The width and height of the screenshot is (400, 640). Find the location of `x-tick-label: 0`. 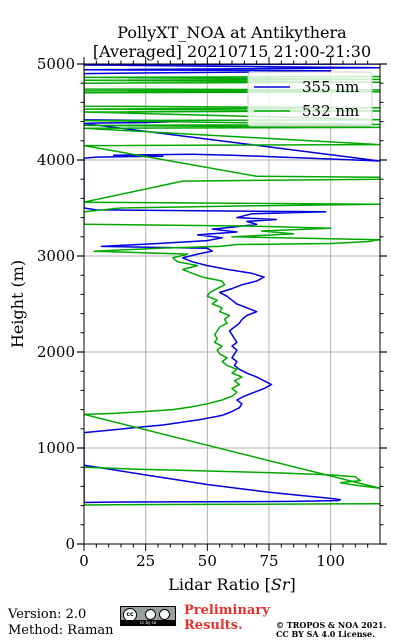

x-tick-label: 0 is located at coordinates (84, 561).